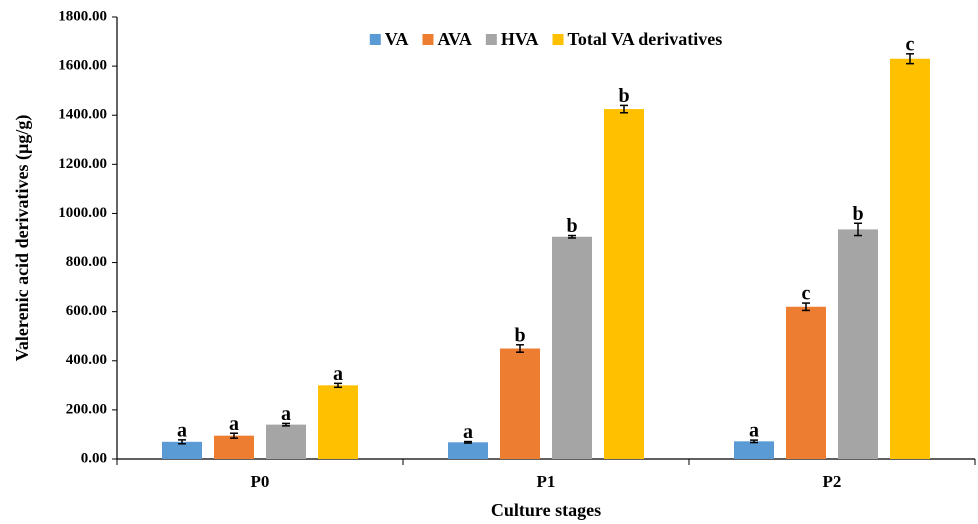 Image resolution: width=978 pixels, height=524 pixels. Describe the element at coordinates (546, 481) in the screenshot. I see `x-tick-label: P1` at that location.